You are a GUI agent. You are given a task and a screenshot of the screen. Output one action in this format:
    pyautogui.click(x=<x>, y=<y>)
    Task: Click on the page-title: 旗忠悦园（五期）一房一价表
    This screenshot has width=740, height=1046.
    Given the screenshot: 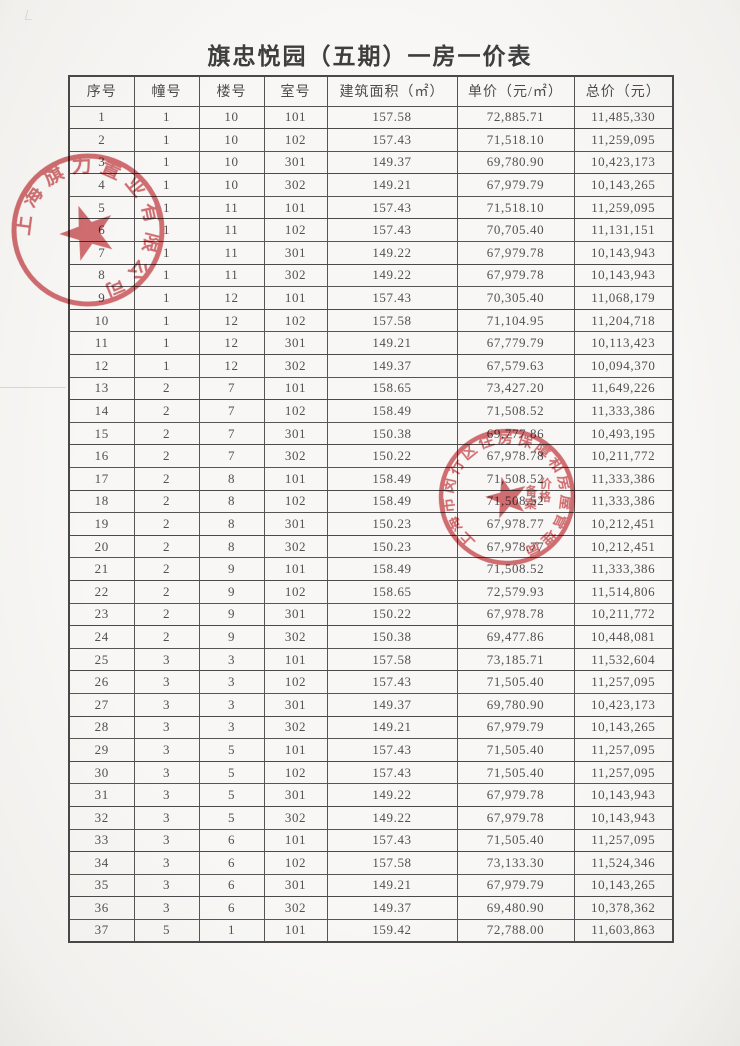 What is the action you would take?
    pyautogui.click(x=370, y=56)
    